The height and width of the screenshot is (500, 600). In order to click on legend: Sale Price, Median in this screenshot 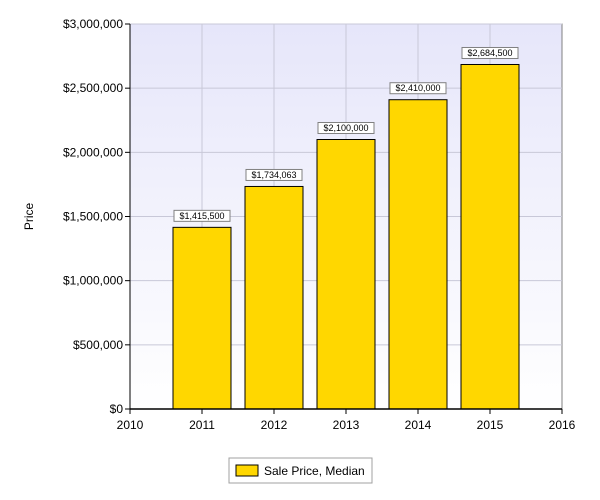, I will do `click(300, 470)`.